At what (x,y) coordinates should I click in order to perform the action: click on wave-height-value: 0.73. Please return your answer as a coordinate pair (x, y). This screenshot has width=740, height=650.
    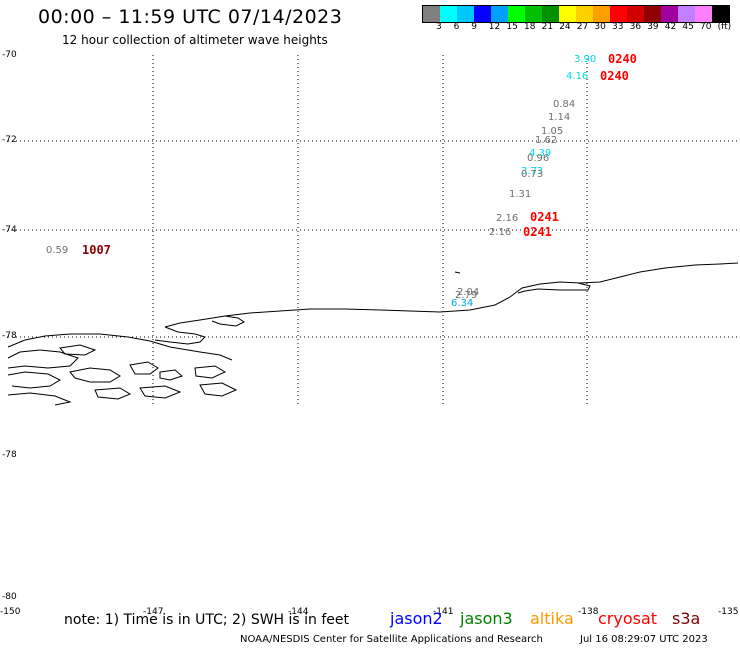
    Looking at the image, I should click on (532, 174).